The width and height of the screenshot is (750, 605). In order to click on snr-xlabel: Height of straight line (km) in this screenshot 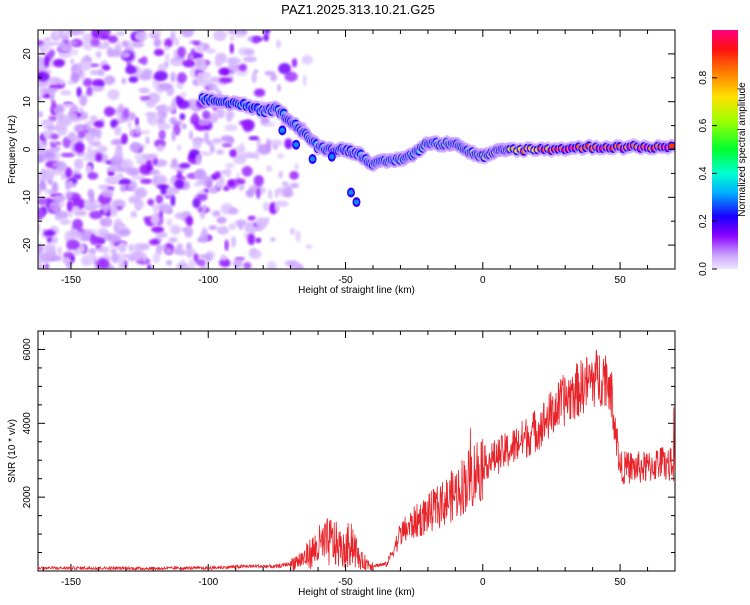, I will do `click(356, 592)`.